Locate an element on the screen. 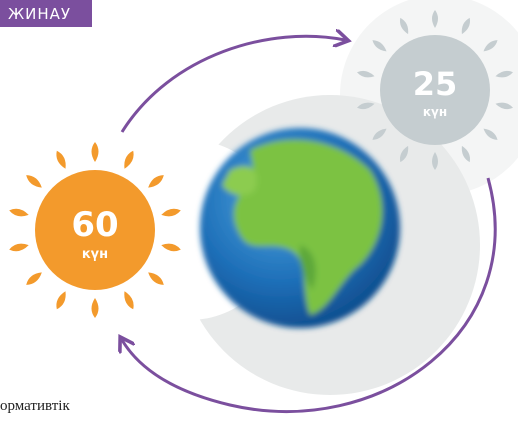 This screenshot has height=436, width=518. header-label-bg is located at coordinates (46, 13).